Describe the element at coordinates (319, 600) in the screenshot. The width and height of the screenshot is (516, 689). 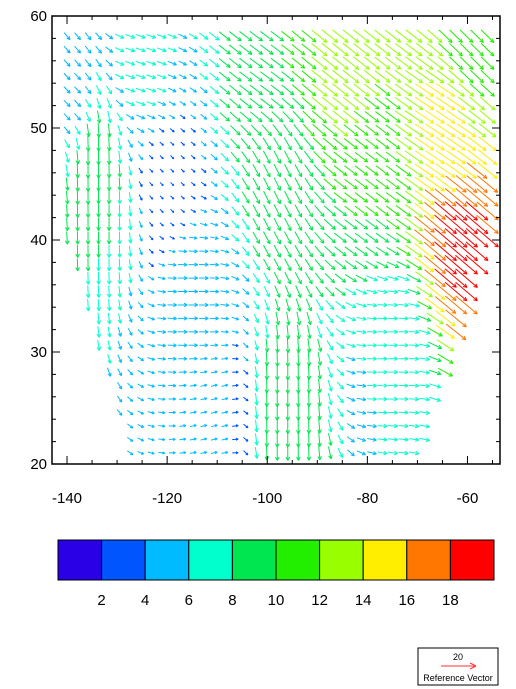
I see `colorbar-label: 12` at that location.